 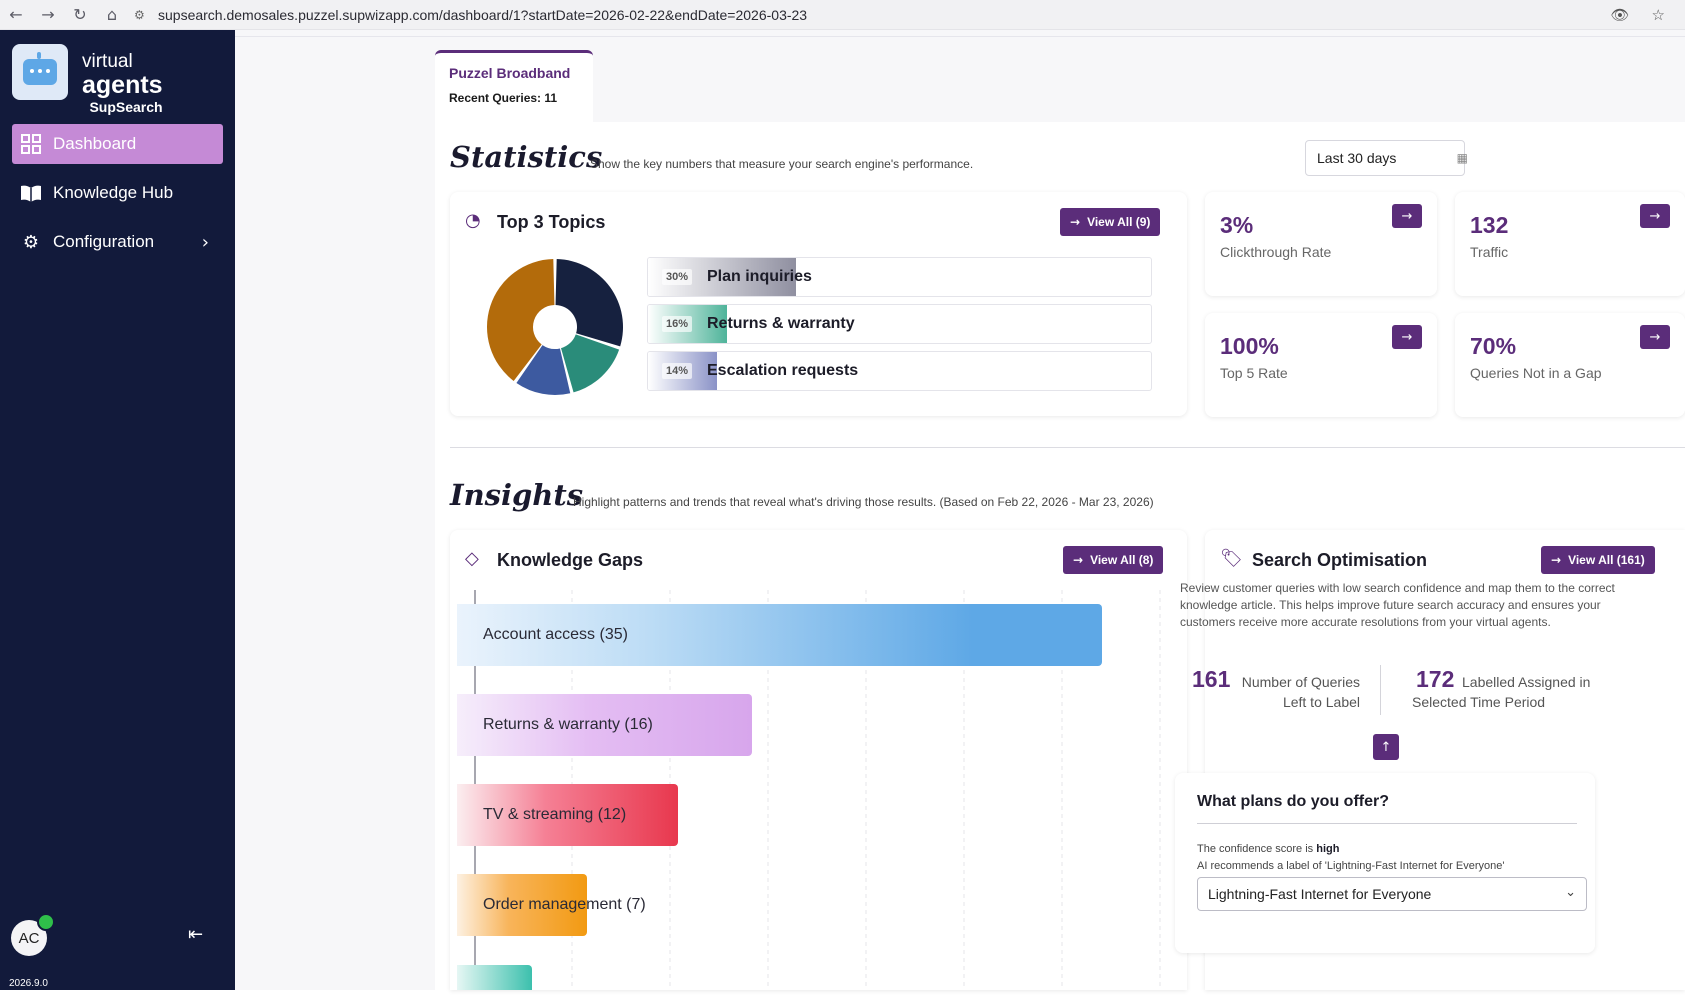 I want to click on sidebar-item-configuration: ⚙ Configuration ›, so click(x=117, y=242).